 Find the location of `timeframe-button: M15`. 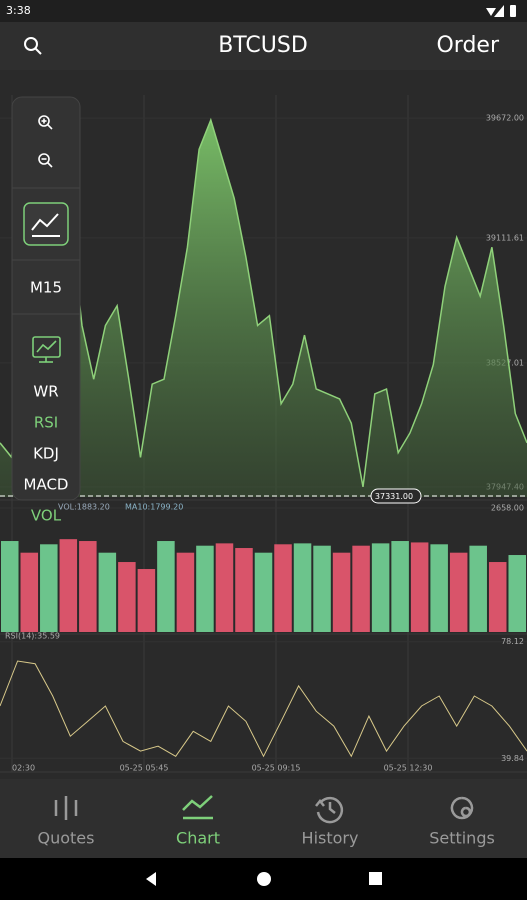

timeframe-button: M15 is located at coordinates (46, 288).